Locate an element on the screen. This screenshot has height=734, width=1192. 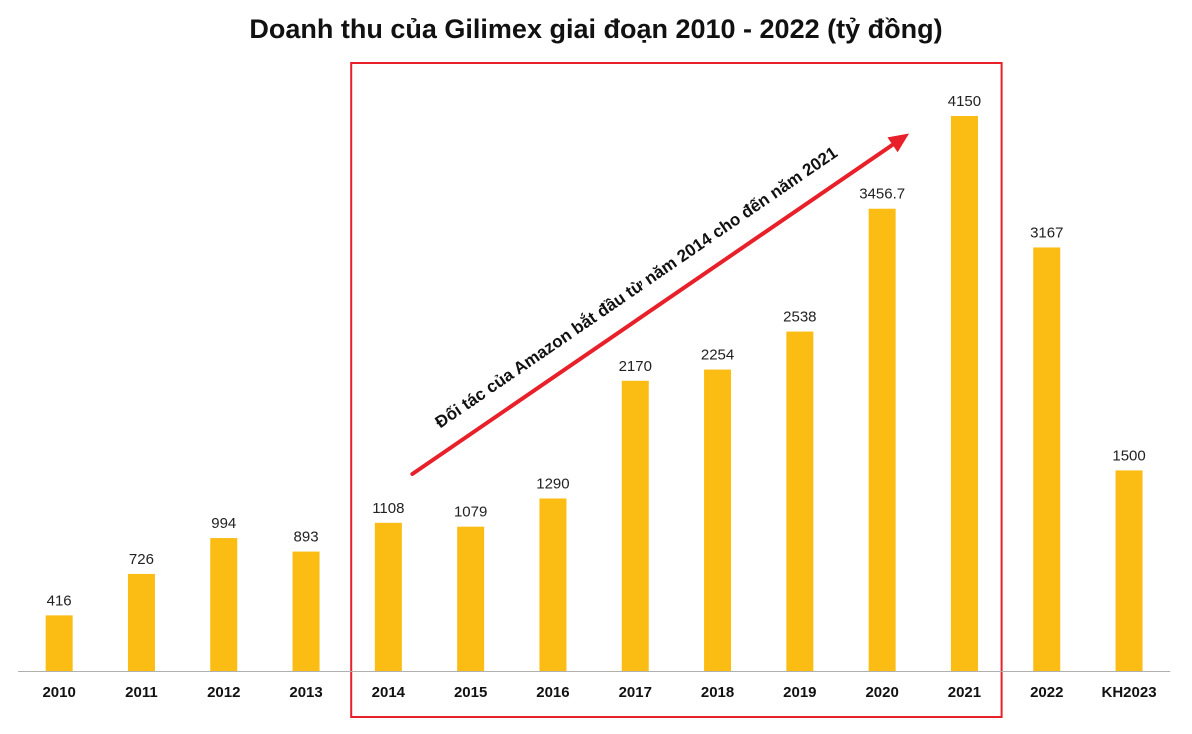
x-tick-label: 2010 is located at coordinates (58, 692).